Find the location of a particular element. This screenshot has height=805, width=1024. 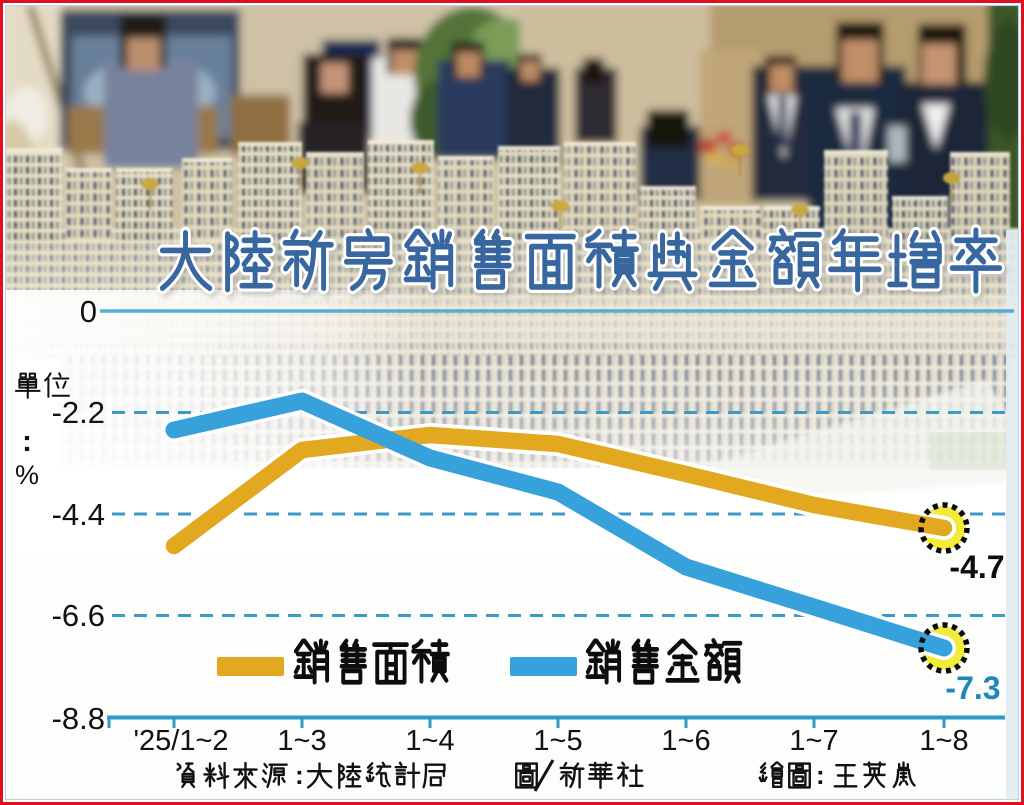

svg-text: 1~5 is located at coordinates (557, 741).